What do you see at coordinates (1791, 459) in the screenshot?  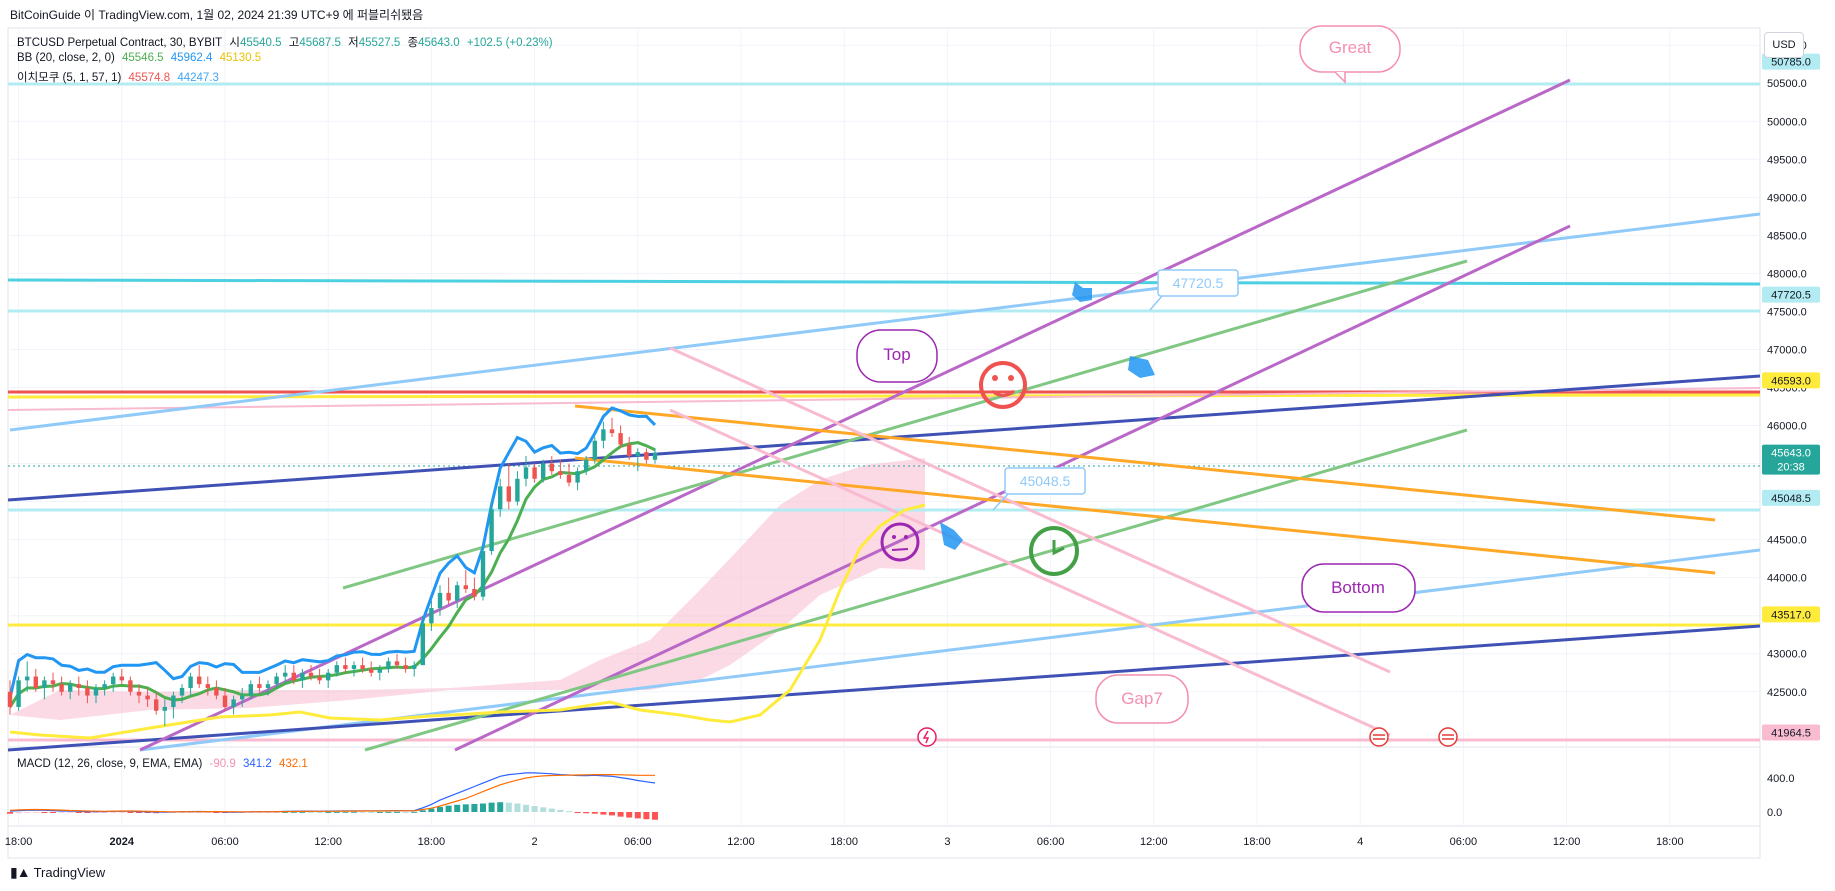 I see `price-label-tag` at bounding box center [1791, 459].